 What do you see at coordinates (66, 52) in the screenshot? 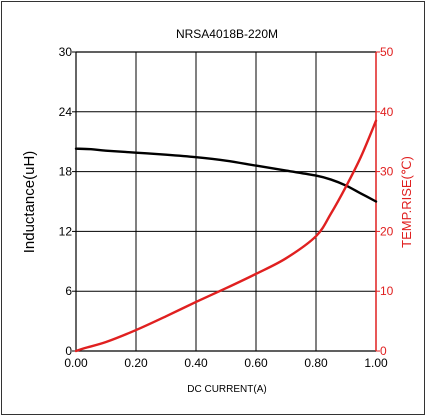
I see `y-tick-label: 30` at bounding box center [66, 52].